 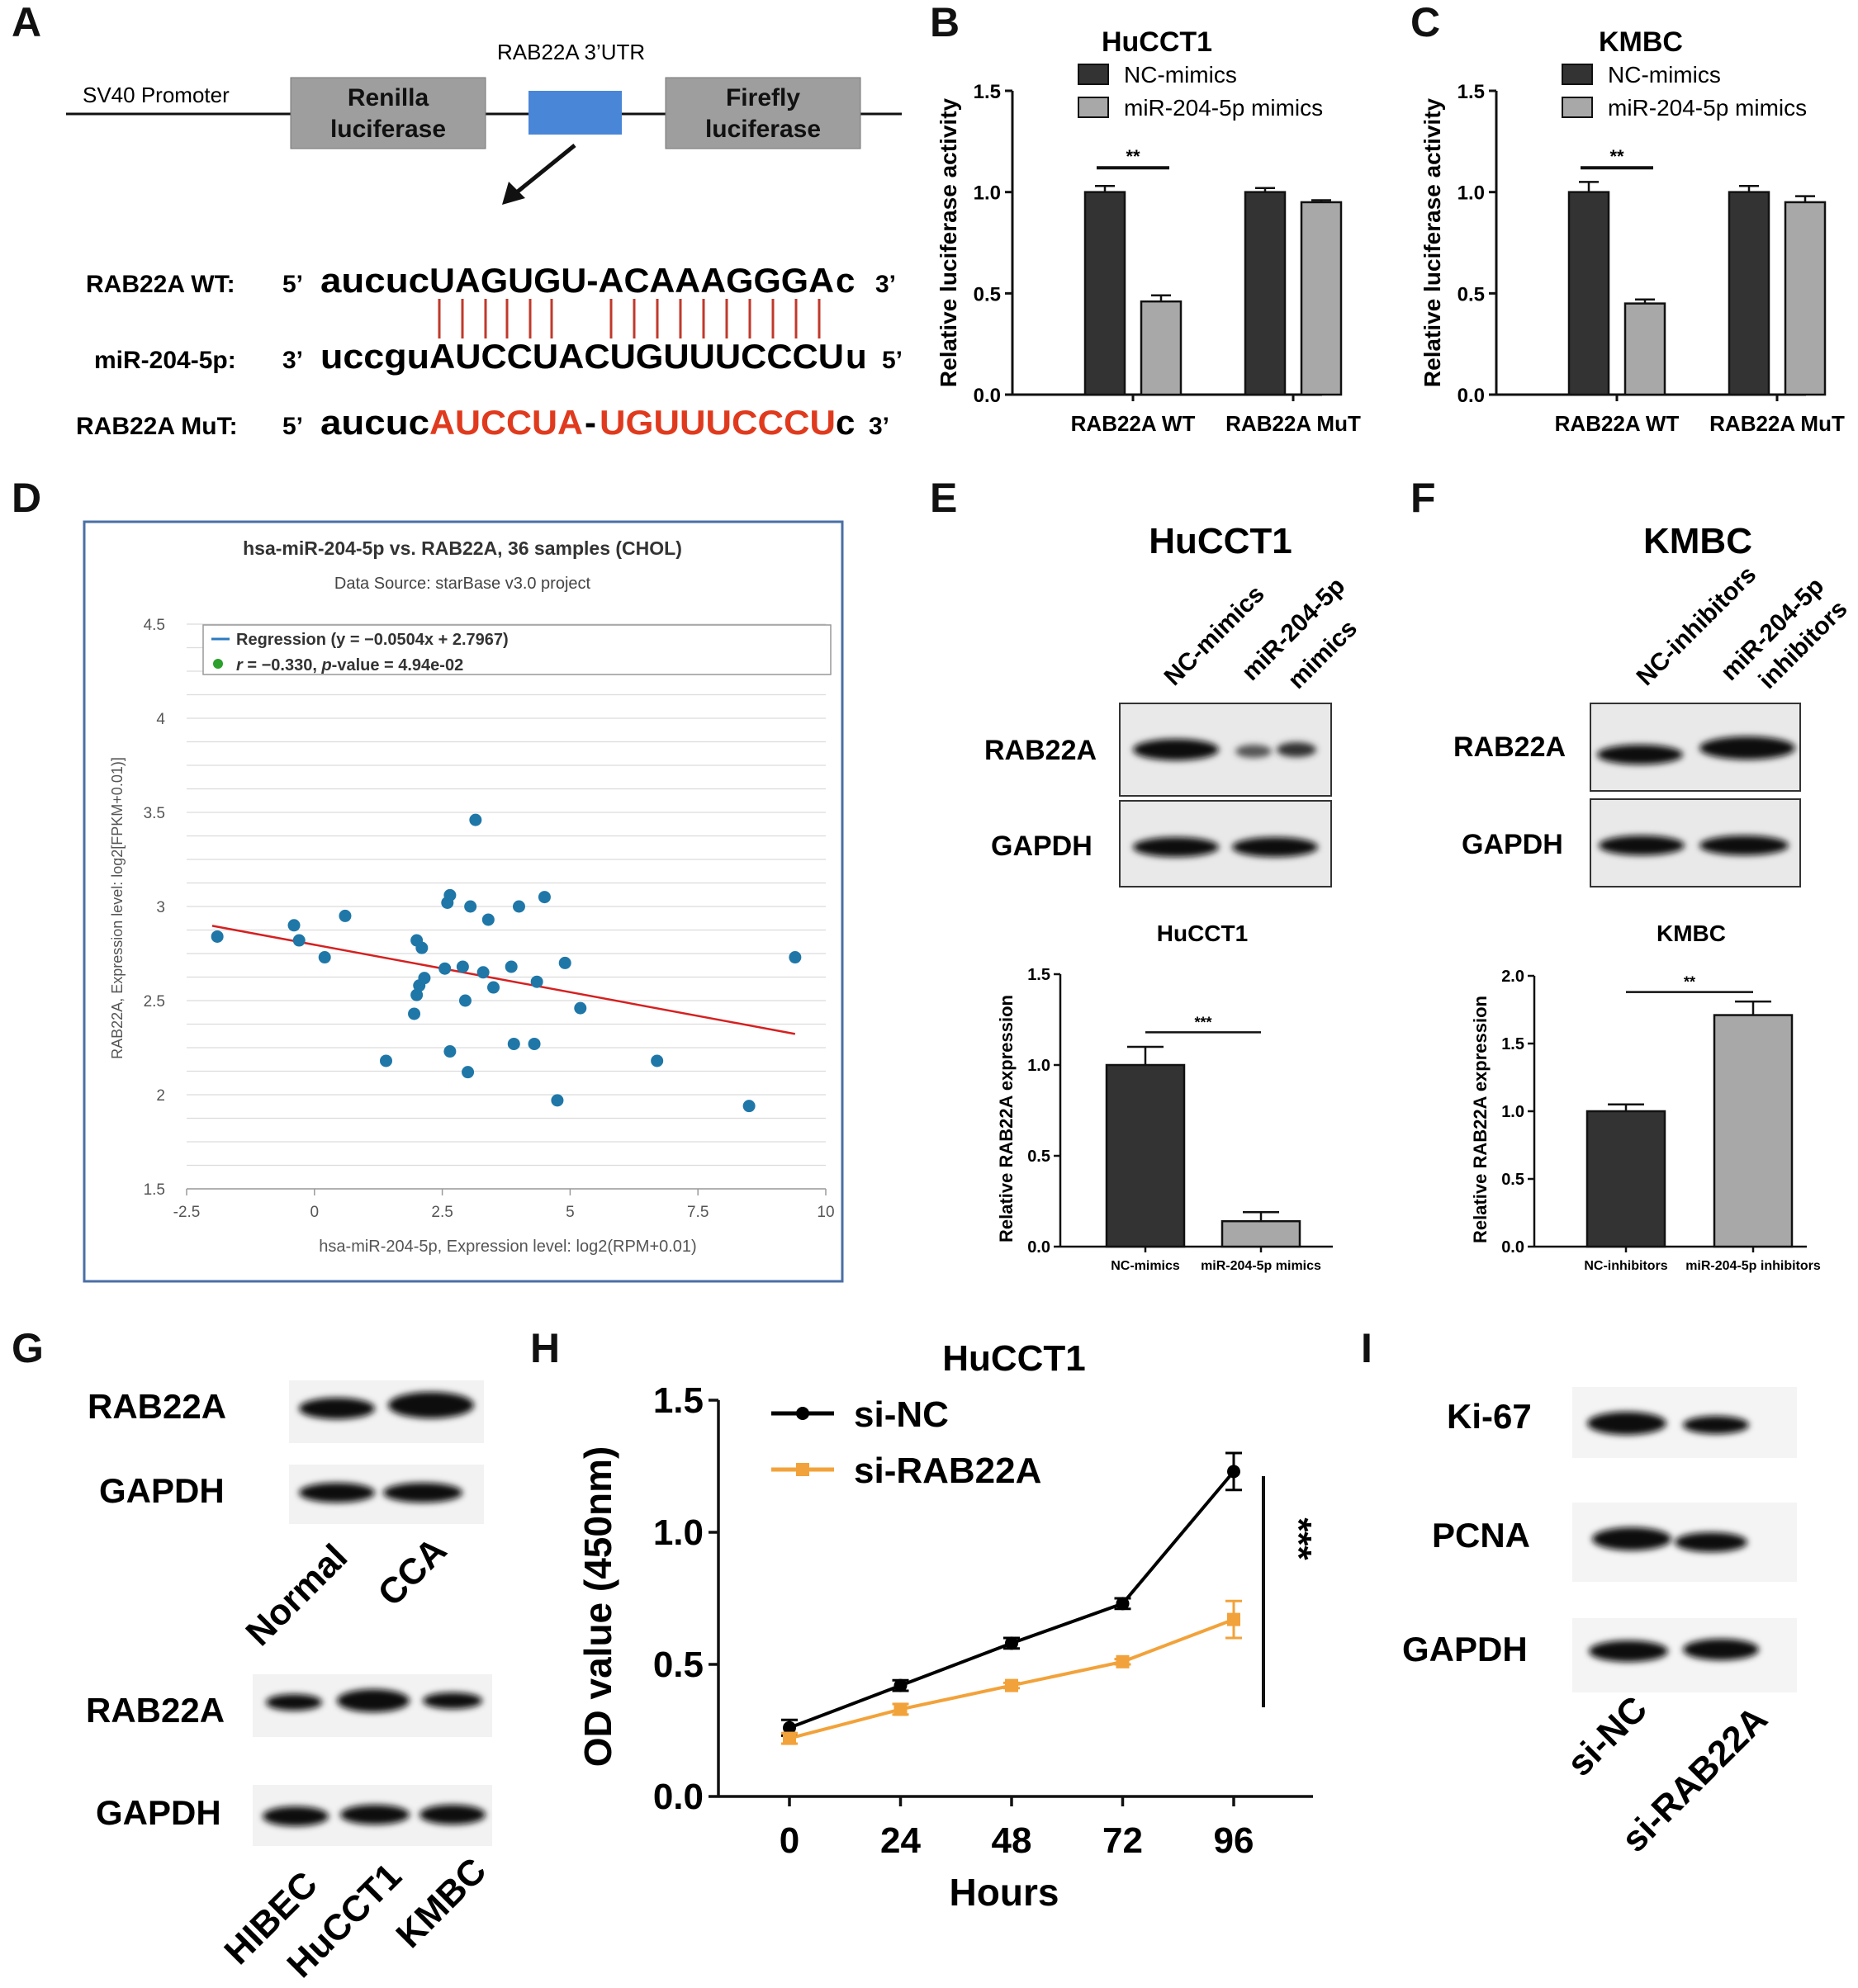 What do you see at coordinates (948, 1471) in the screenshot?
I see `legend-label: si-RAB22A` at bounding box center [948, 1471].